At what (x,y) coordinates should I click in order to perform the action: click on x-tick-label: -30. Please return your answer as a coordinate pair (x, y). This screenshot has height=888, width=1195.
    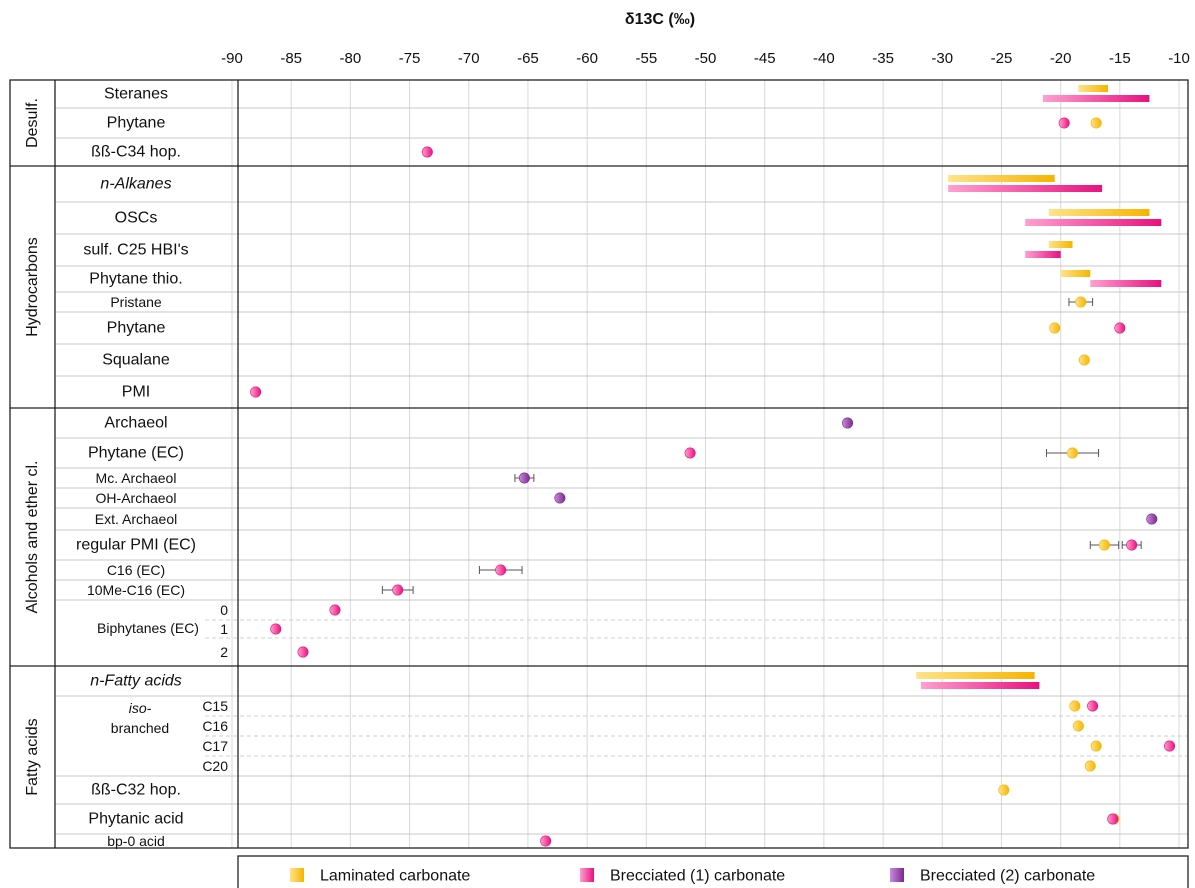
    Looking at the image, I should click on (942, 58).